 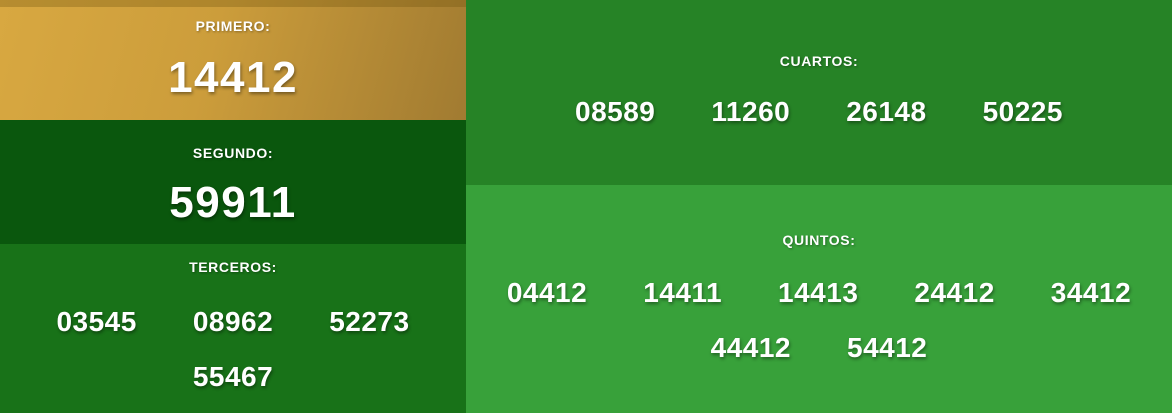 What do you see at coordinates (233, 26) in the screenshot?
I see `primero-label: PRIMERO:` at bounding box center [233, 26].